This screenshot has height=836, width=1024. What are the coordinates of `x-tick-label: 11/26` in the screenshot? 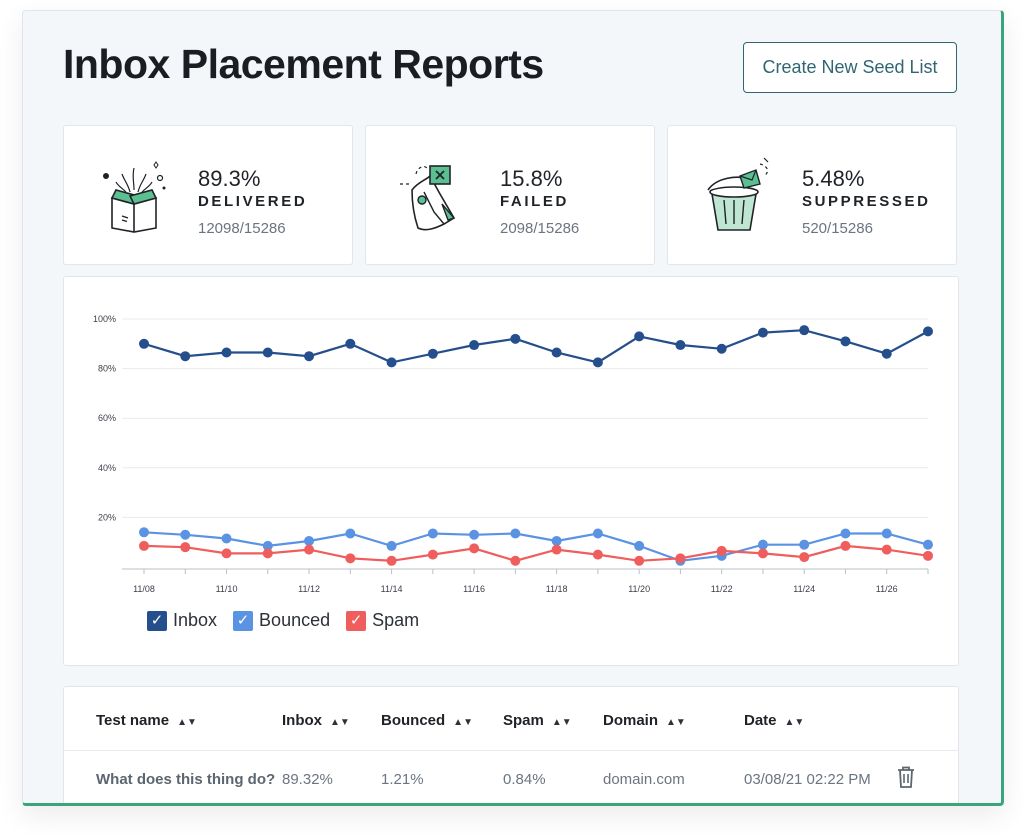 It's located at (887, 589).